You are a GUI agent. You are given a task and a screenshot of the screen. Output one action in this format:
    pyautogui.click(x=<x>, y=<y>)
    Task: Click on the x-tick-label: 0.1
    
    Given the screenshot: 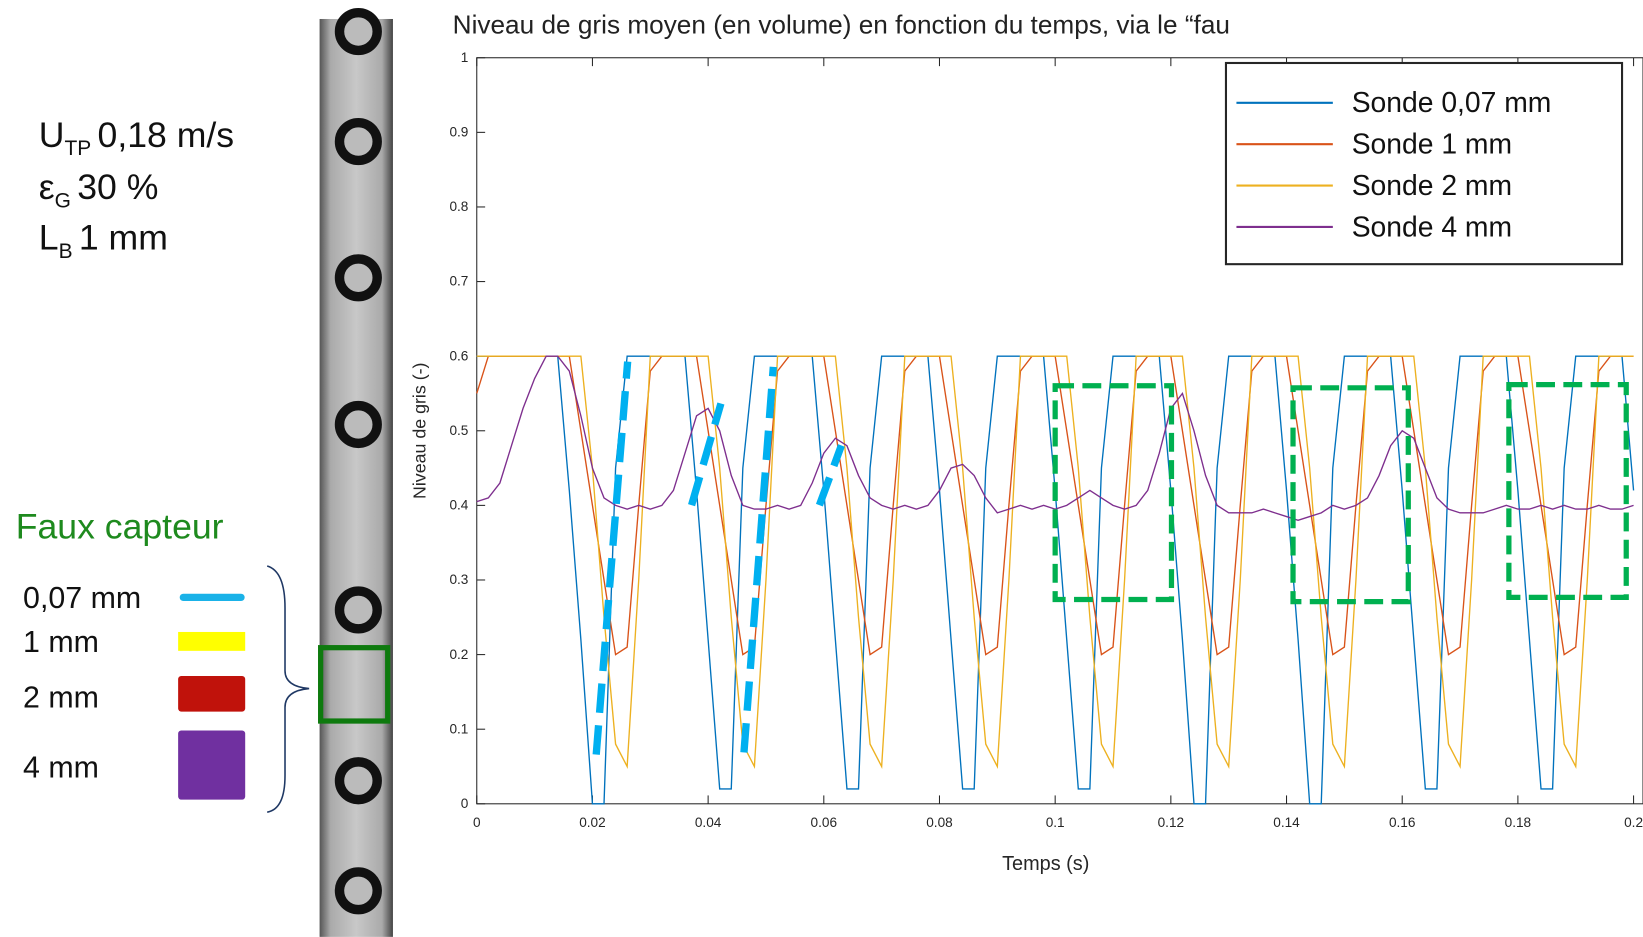 What is the action you would take?
    pyautogui.click(x=1055, y=822)
    